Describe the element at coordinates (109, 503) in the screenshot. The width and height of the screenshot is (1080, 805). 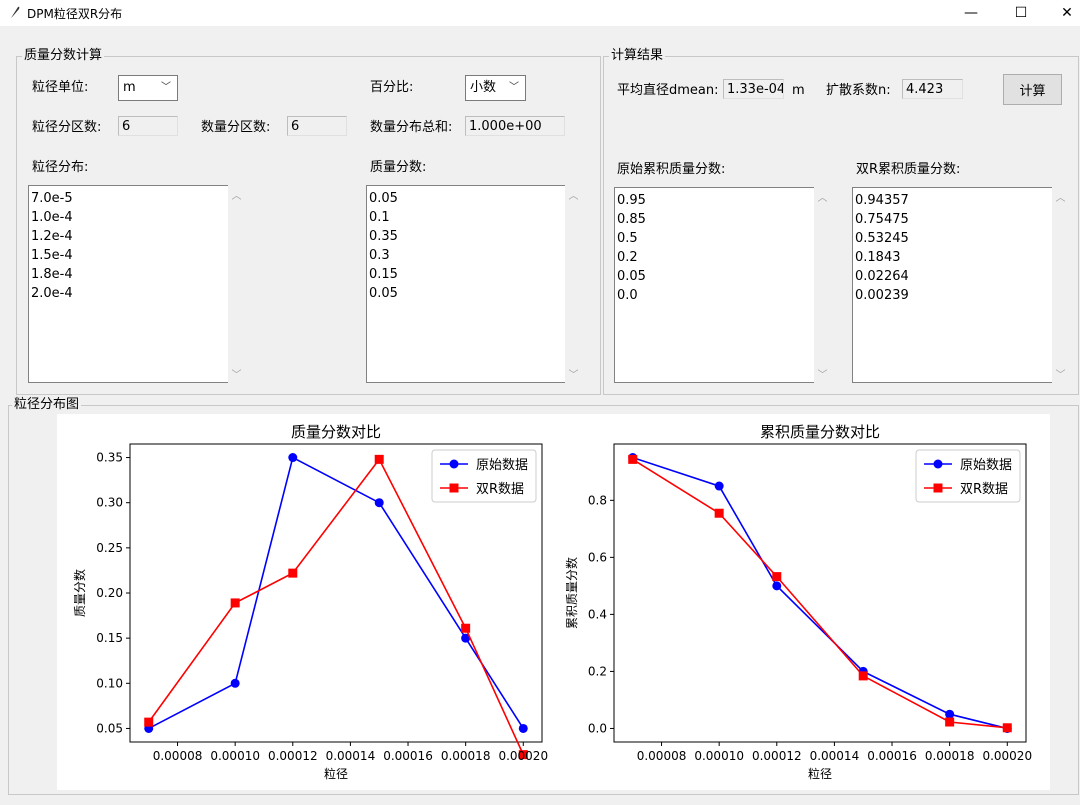
I see `y-tick-label: 0.30` at that location.